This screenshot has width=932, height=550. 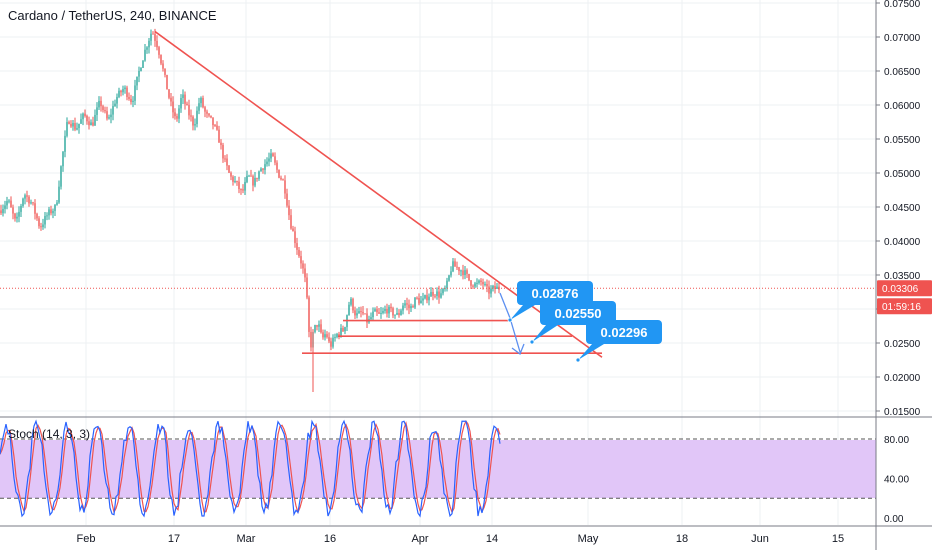 What do you see at coordinates (904, 288) in the screenshot?
I see `current-price-tag` at bounding box center [904, 288].